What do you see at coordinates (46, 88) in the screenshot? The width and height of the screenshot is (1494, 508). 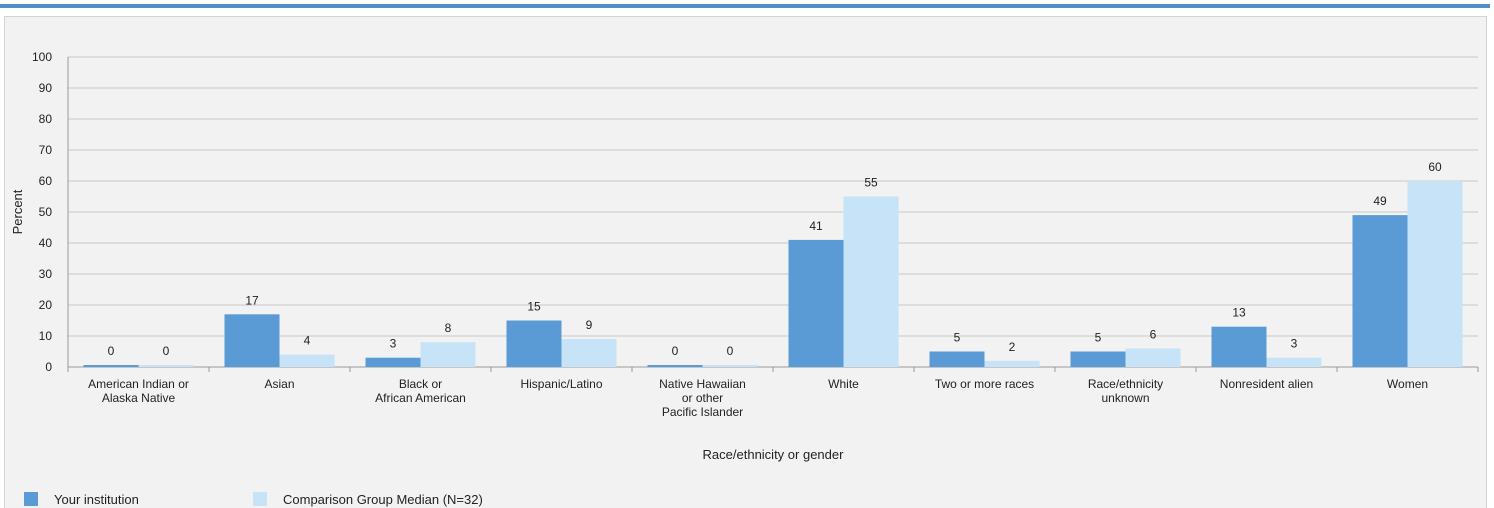 I see `y-tick-label-90: 90` at bounding box center [46, 88].